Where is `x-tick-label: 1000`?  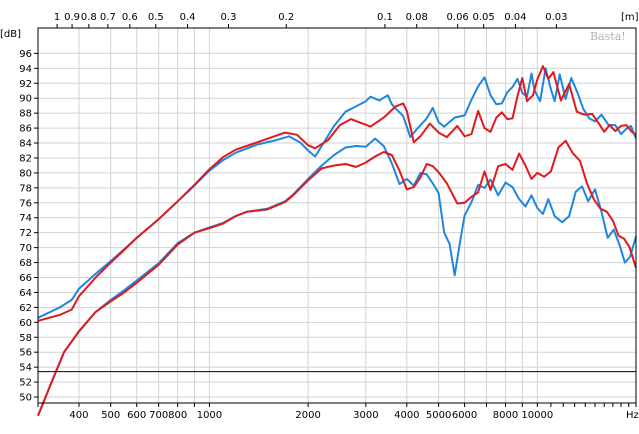
x-tick-label: 1000 is located at coordinates (209, 415).